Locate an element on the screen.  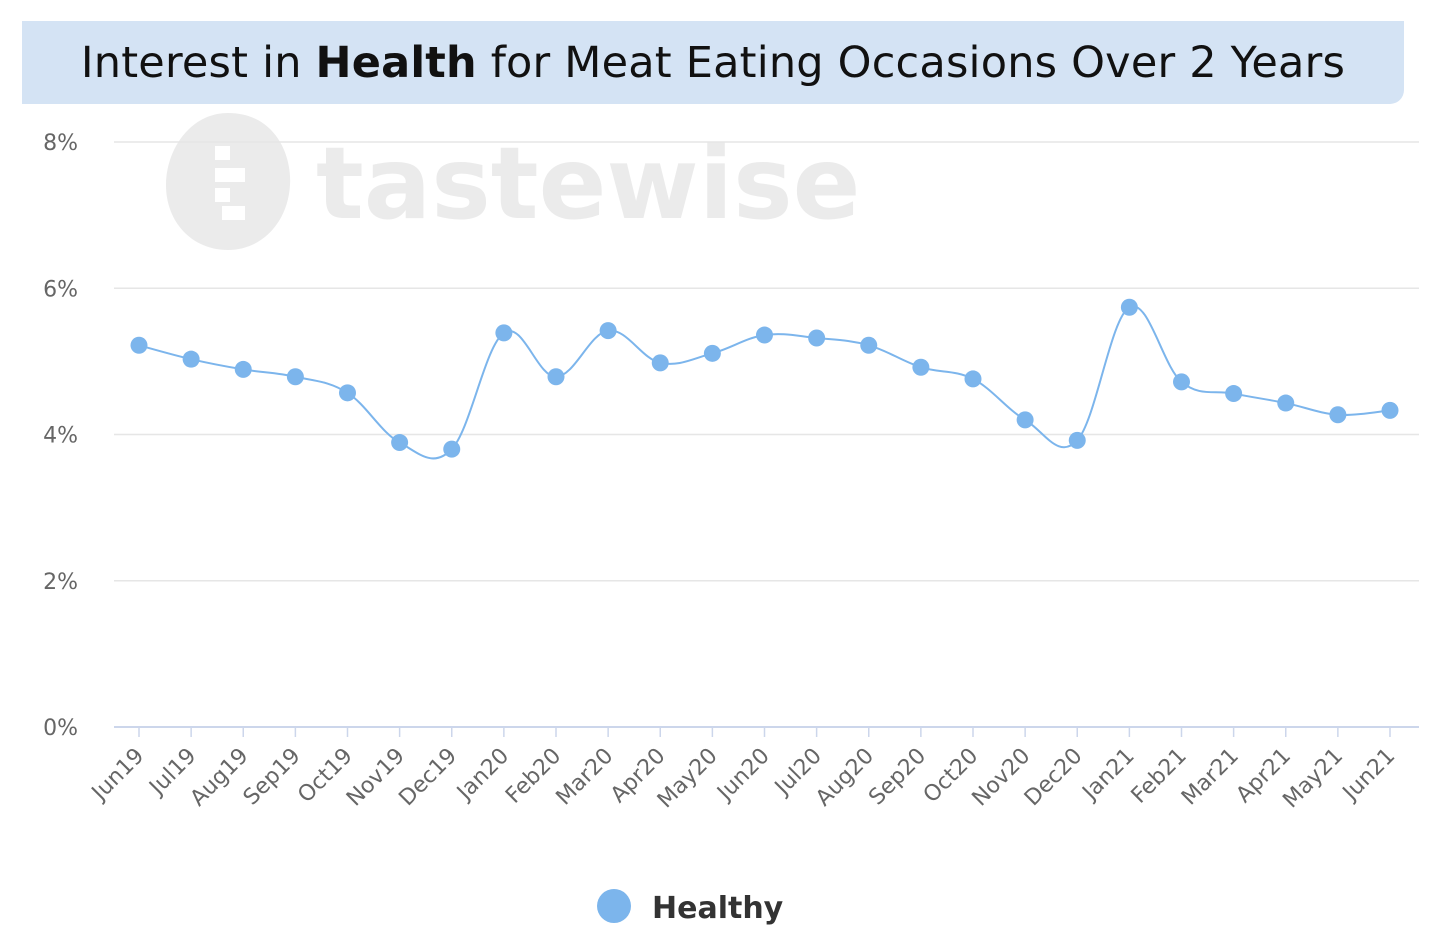
x-tick-label: Nov19 is located at coordinates (376, 778).